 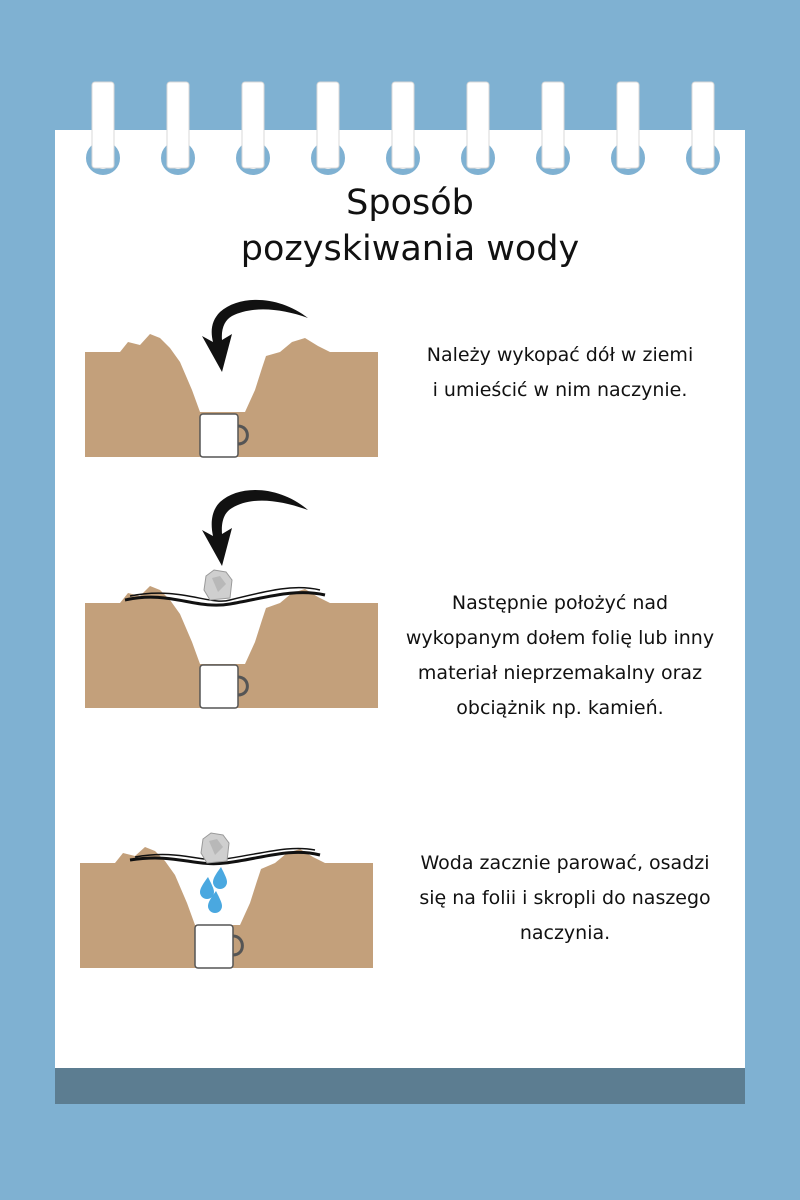 I want to click on title-line-2: pozyskiwania wody, so click(x=410, y=249).